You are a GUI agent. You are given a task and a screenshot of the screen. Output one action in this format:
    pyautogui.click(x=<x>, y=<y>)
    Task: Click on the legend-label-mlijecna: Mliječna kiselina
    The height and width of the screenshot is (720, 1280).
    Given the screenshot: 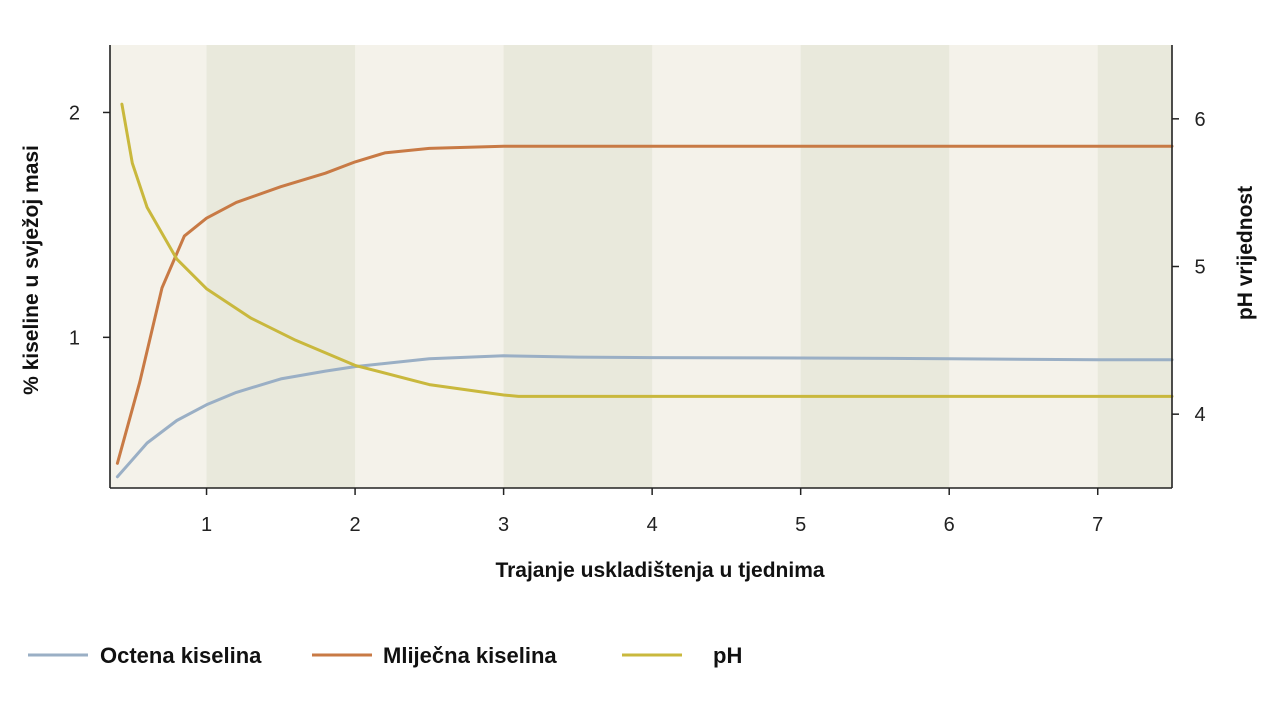 What is the action you would take?
    pyautogui.click(x=470, y=655)
    